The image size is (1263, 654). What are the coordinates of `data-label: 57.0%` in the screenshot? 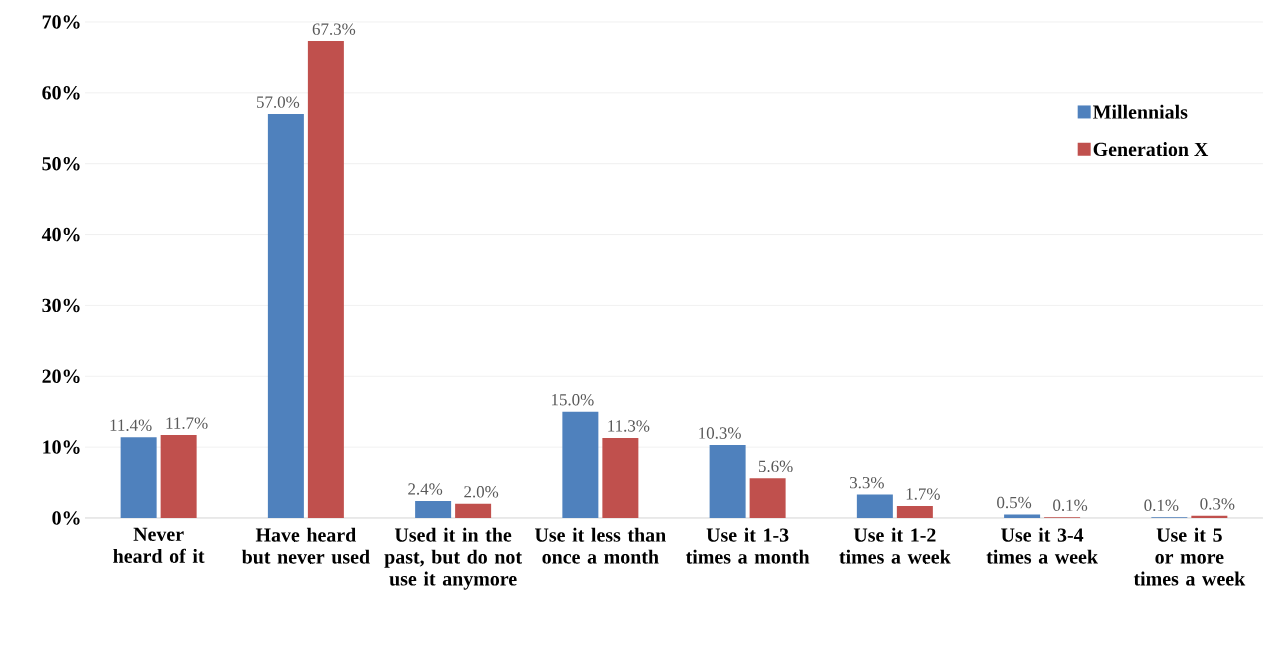 It's located at (278, 102).